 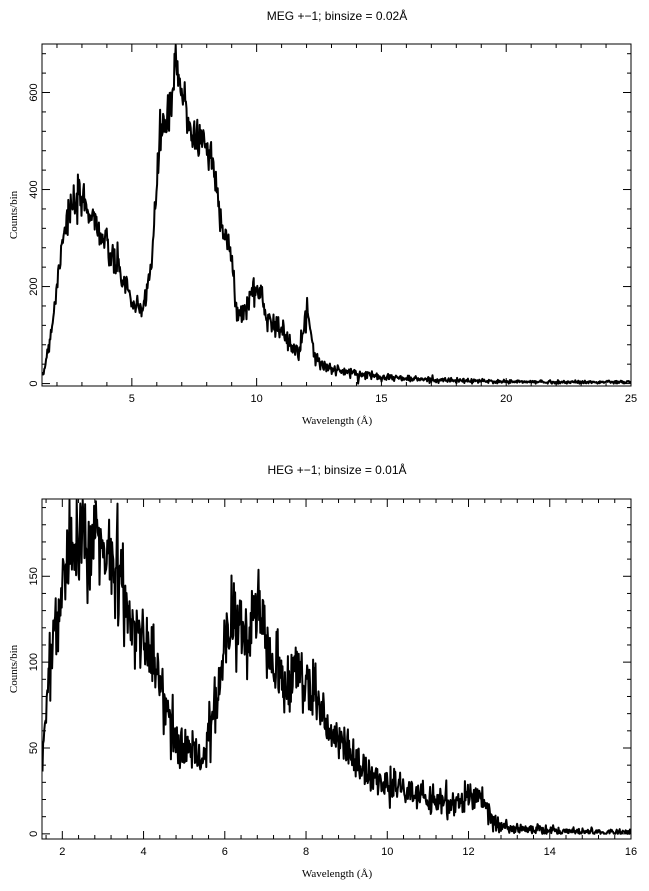 I want to click on heg-x-tick-label: 6, so click(x=225, y=852).